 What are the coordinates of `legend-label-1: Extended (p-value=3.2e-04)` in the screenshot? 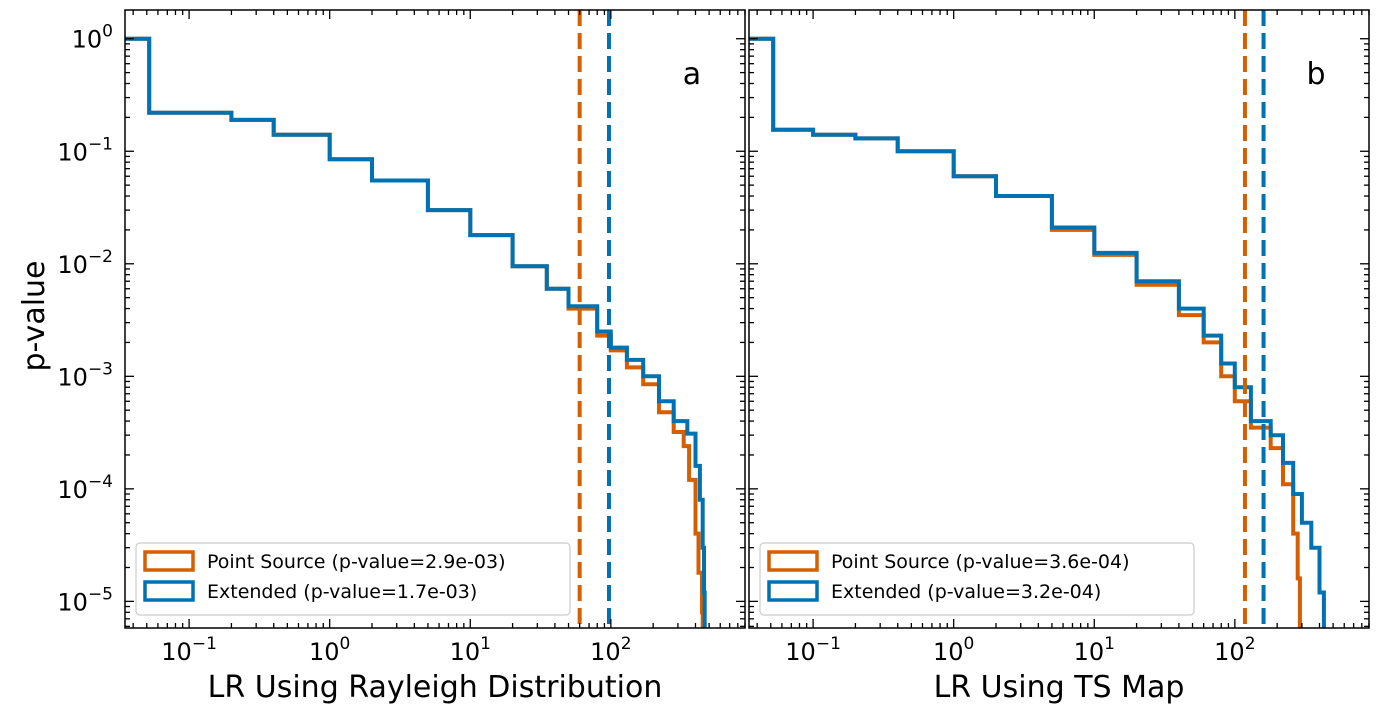 It's located at (966, 592).